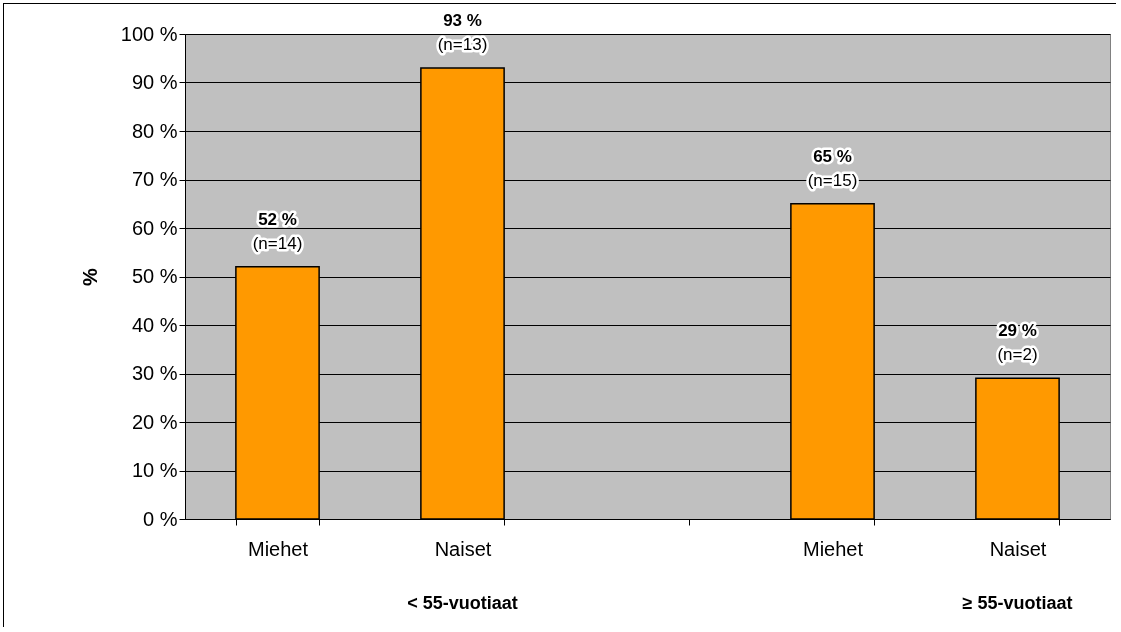 Image resolution: width=1121 pixels, height=632 pixels. What do you see at coordinates (154, 130) in the screenshot?
I see `y-tick-label: 80 %` at bounding box center [154, 130].